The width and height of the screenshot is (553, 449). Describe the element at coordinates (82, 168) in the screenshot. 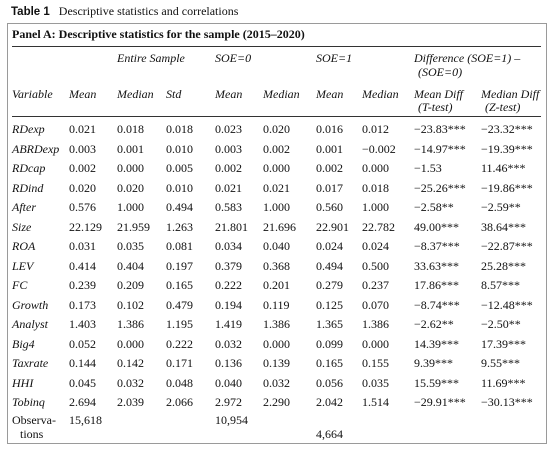

I see `cell-mean-entire: 0.002` at that location.